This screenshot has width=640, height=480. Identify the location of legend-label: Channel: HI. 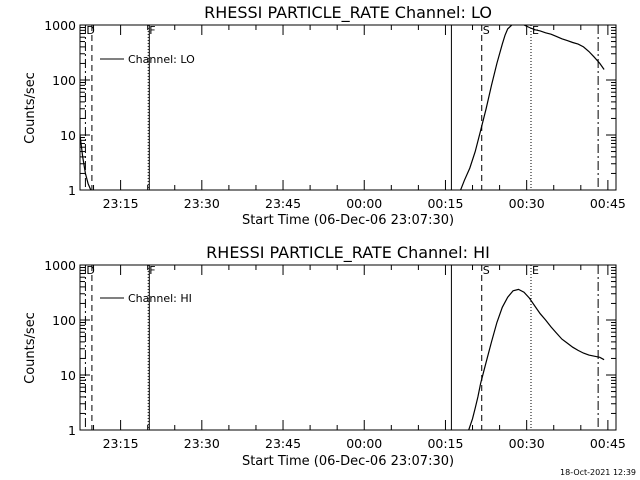
(160, 298).